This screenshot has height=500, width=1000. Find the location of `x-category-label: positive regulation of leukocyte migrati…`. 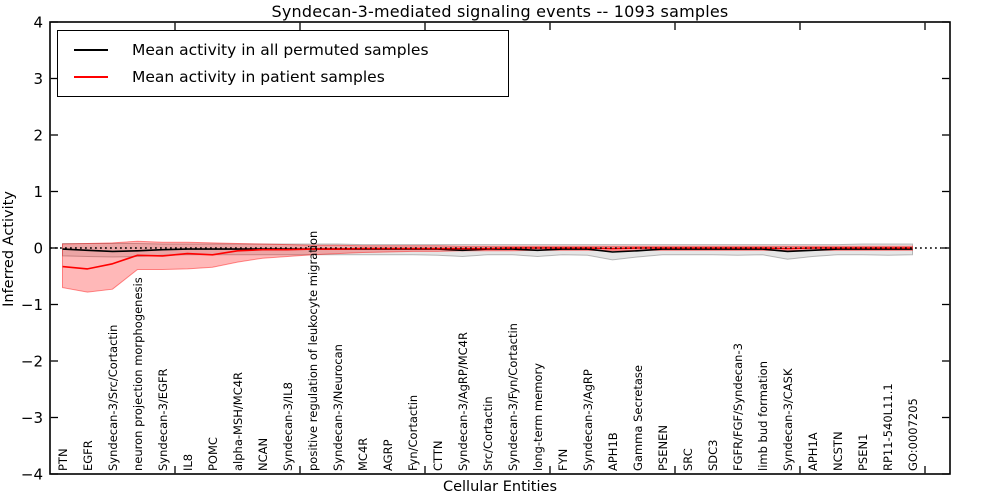

x-category-label: positive regulation of leukocyte migrati… is located at coordinates (313, 351).